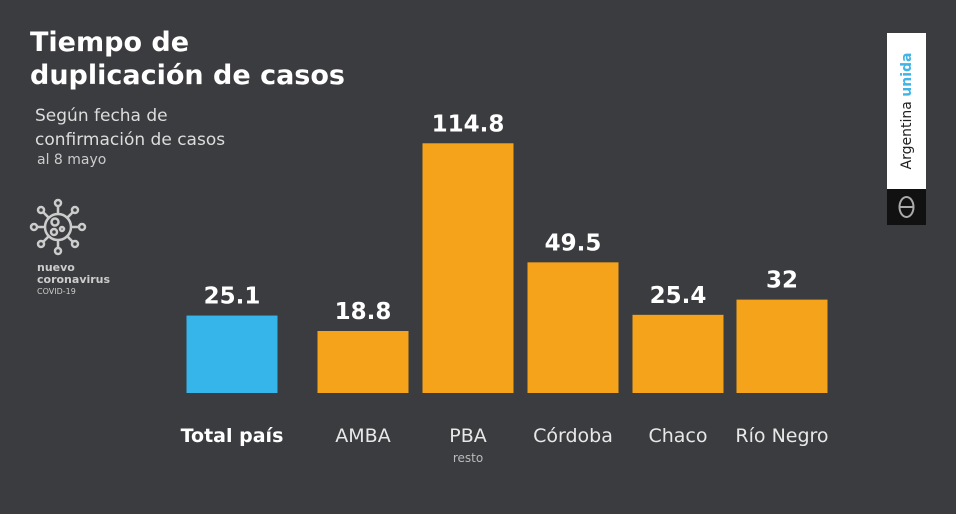 This screenshot has height=517, width=960. What do you see at coordinates (677, 436) in the screenshot?
I see `category-label: Chaco` at bounding box center [677, 436].